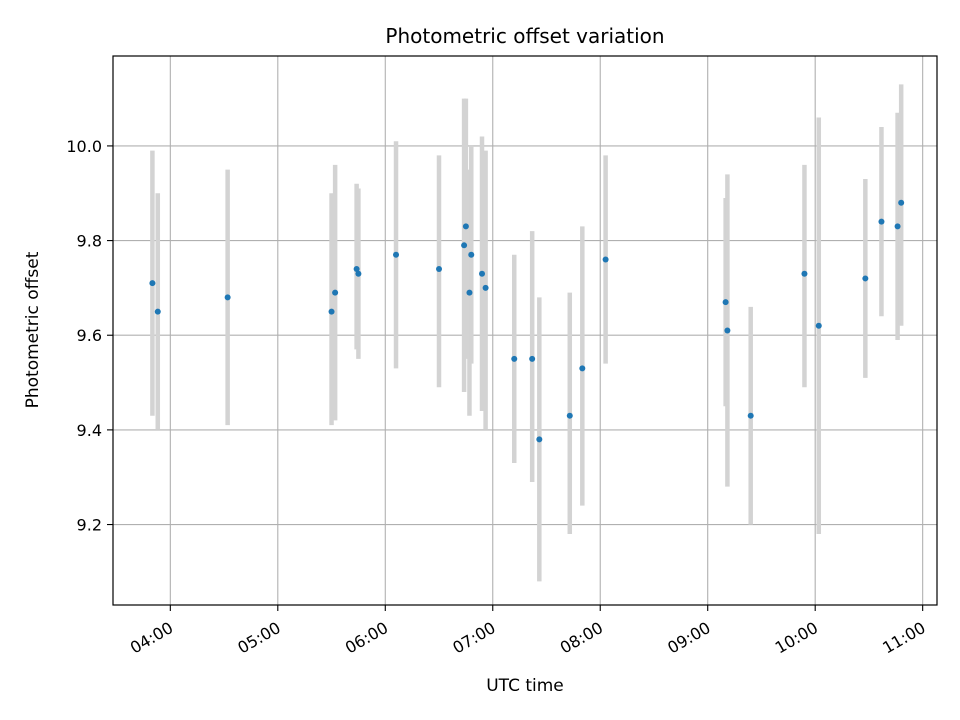 The width and height of the screenshot is (960, 720). What do you see at coordinates (525, 686) in the screenshot?
I see `x-axis-label: UTC time` at bounding box center [525, 686].